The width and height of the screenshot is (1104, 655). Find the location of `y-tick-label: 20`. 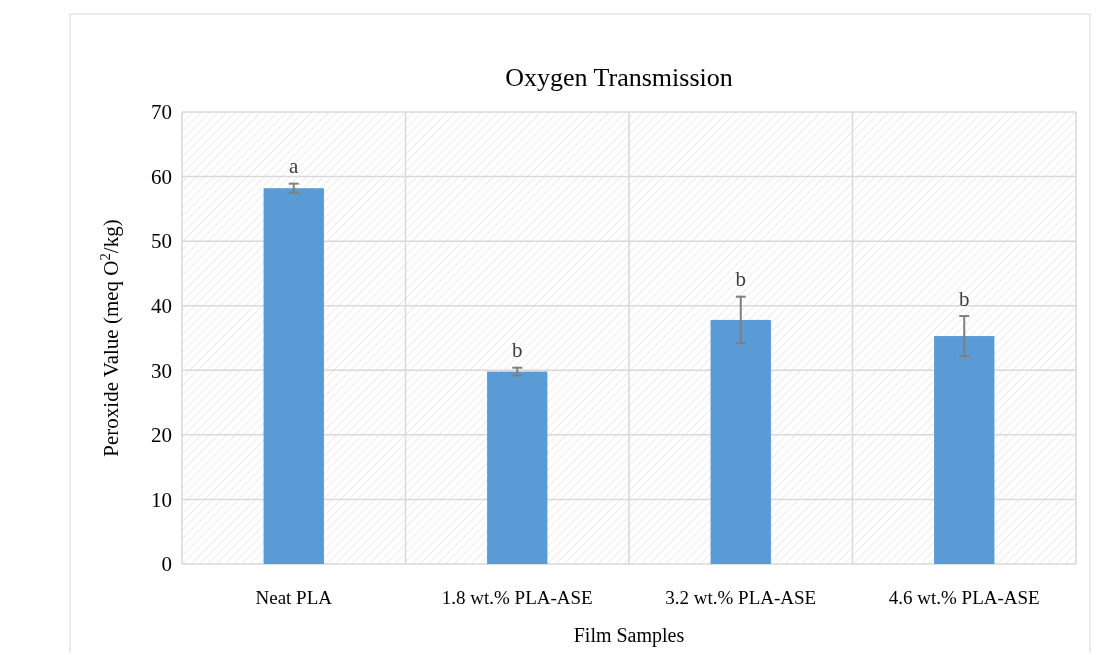

y-tick-label: 20 is located at coordinates (161, 435).